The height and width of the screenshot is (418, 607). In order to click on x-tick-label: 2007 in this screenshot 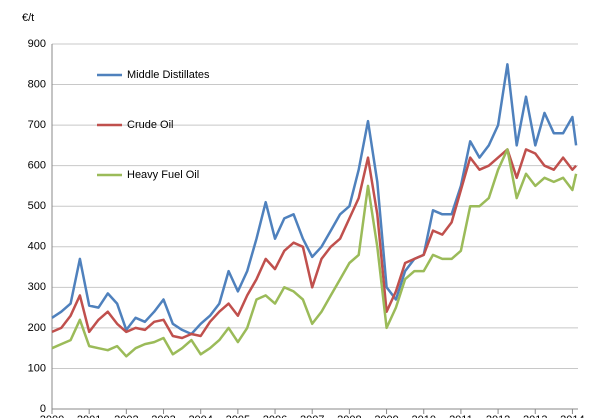, I will do `click(312, 416)`.